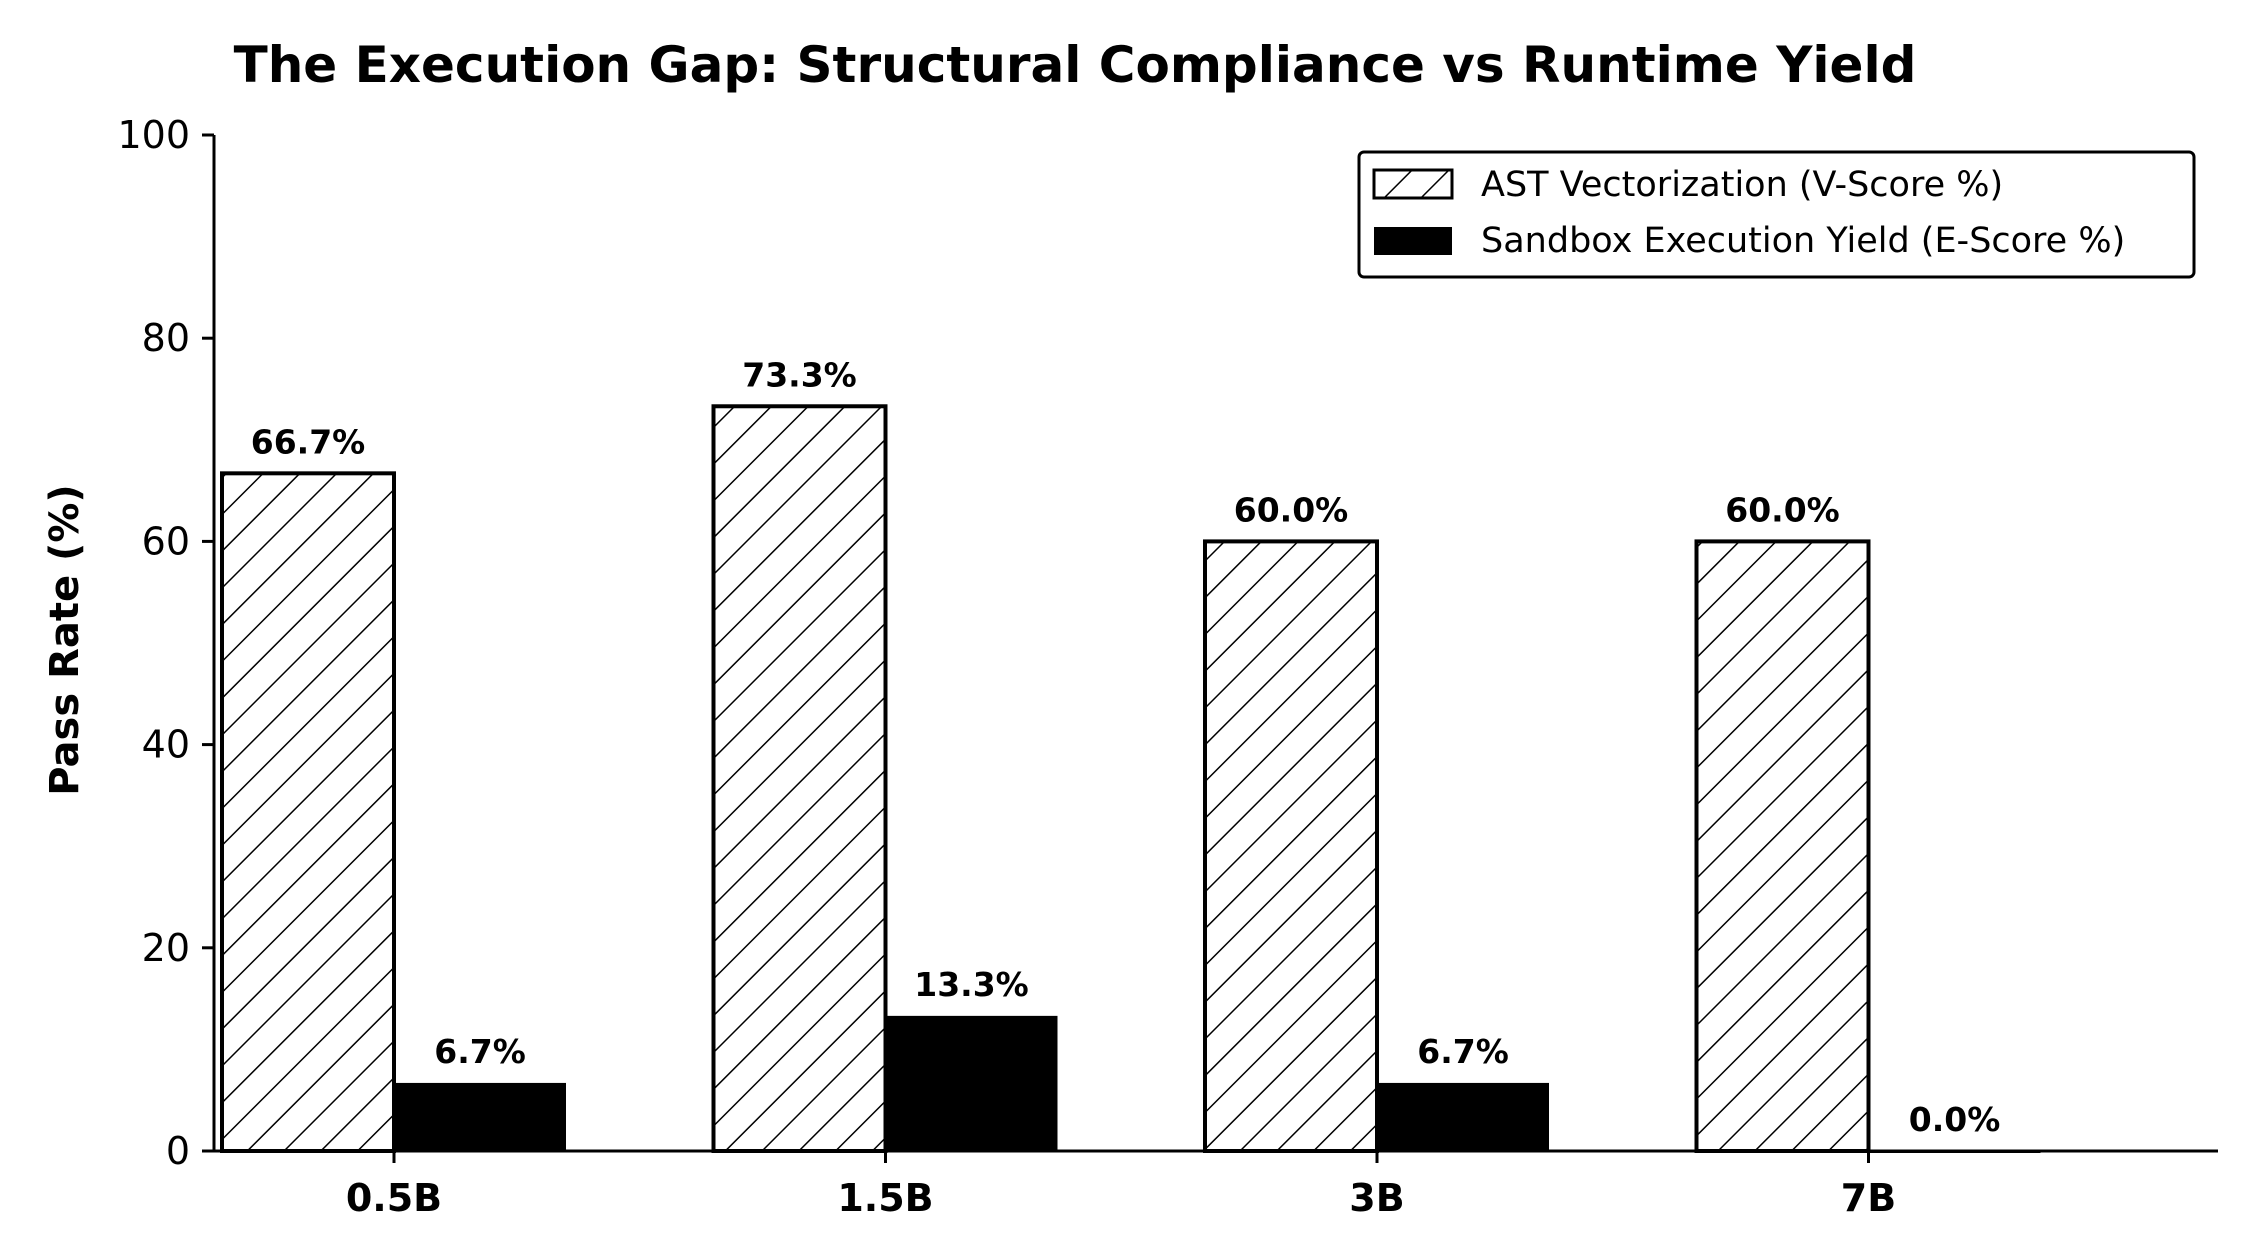 The height and width of the screenshot is (1260, 2250). What do you see at coordinates (971, 984) in the screenshot?
I see `data-label-sandbox: 13.3%` at bounding box center [971, 984].